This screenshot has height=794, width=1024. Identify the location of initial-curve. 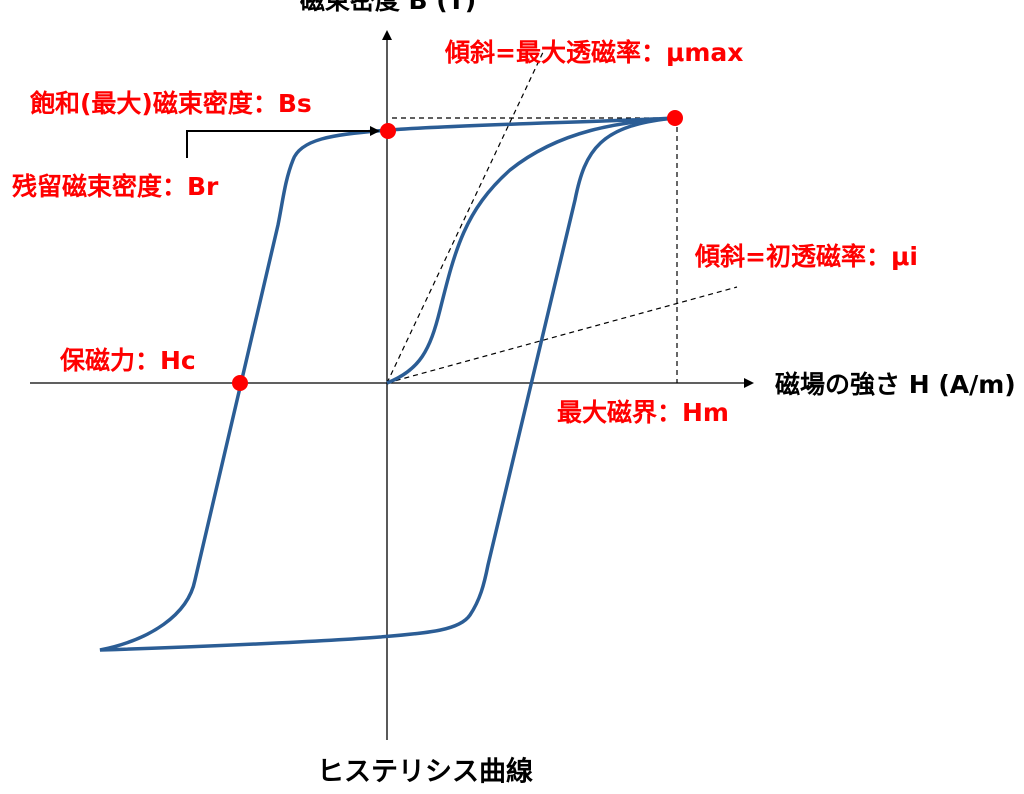
(531, 250).